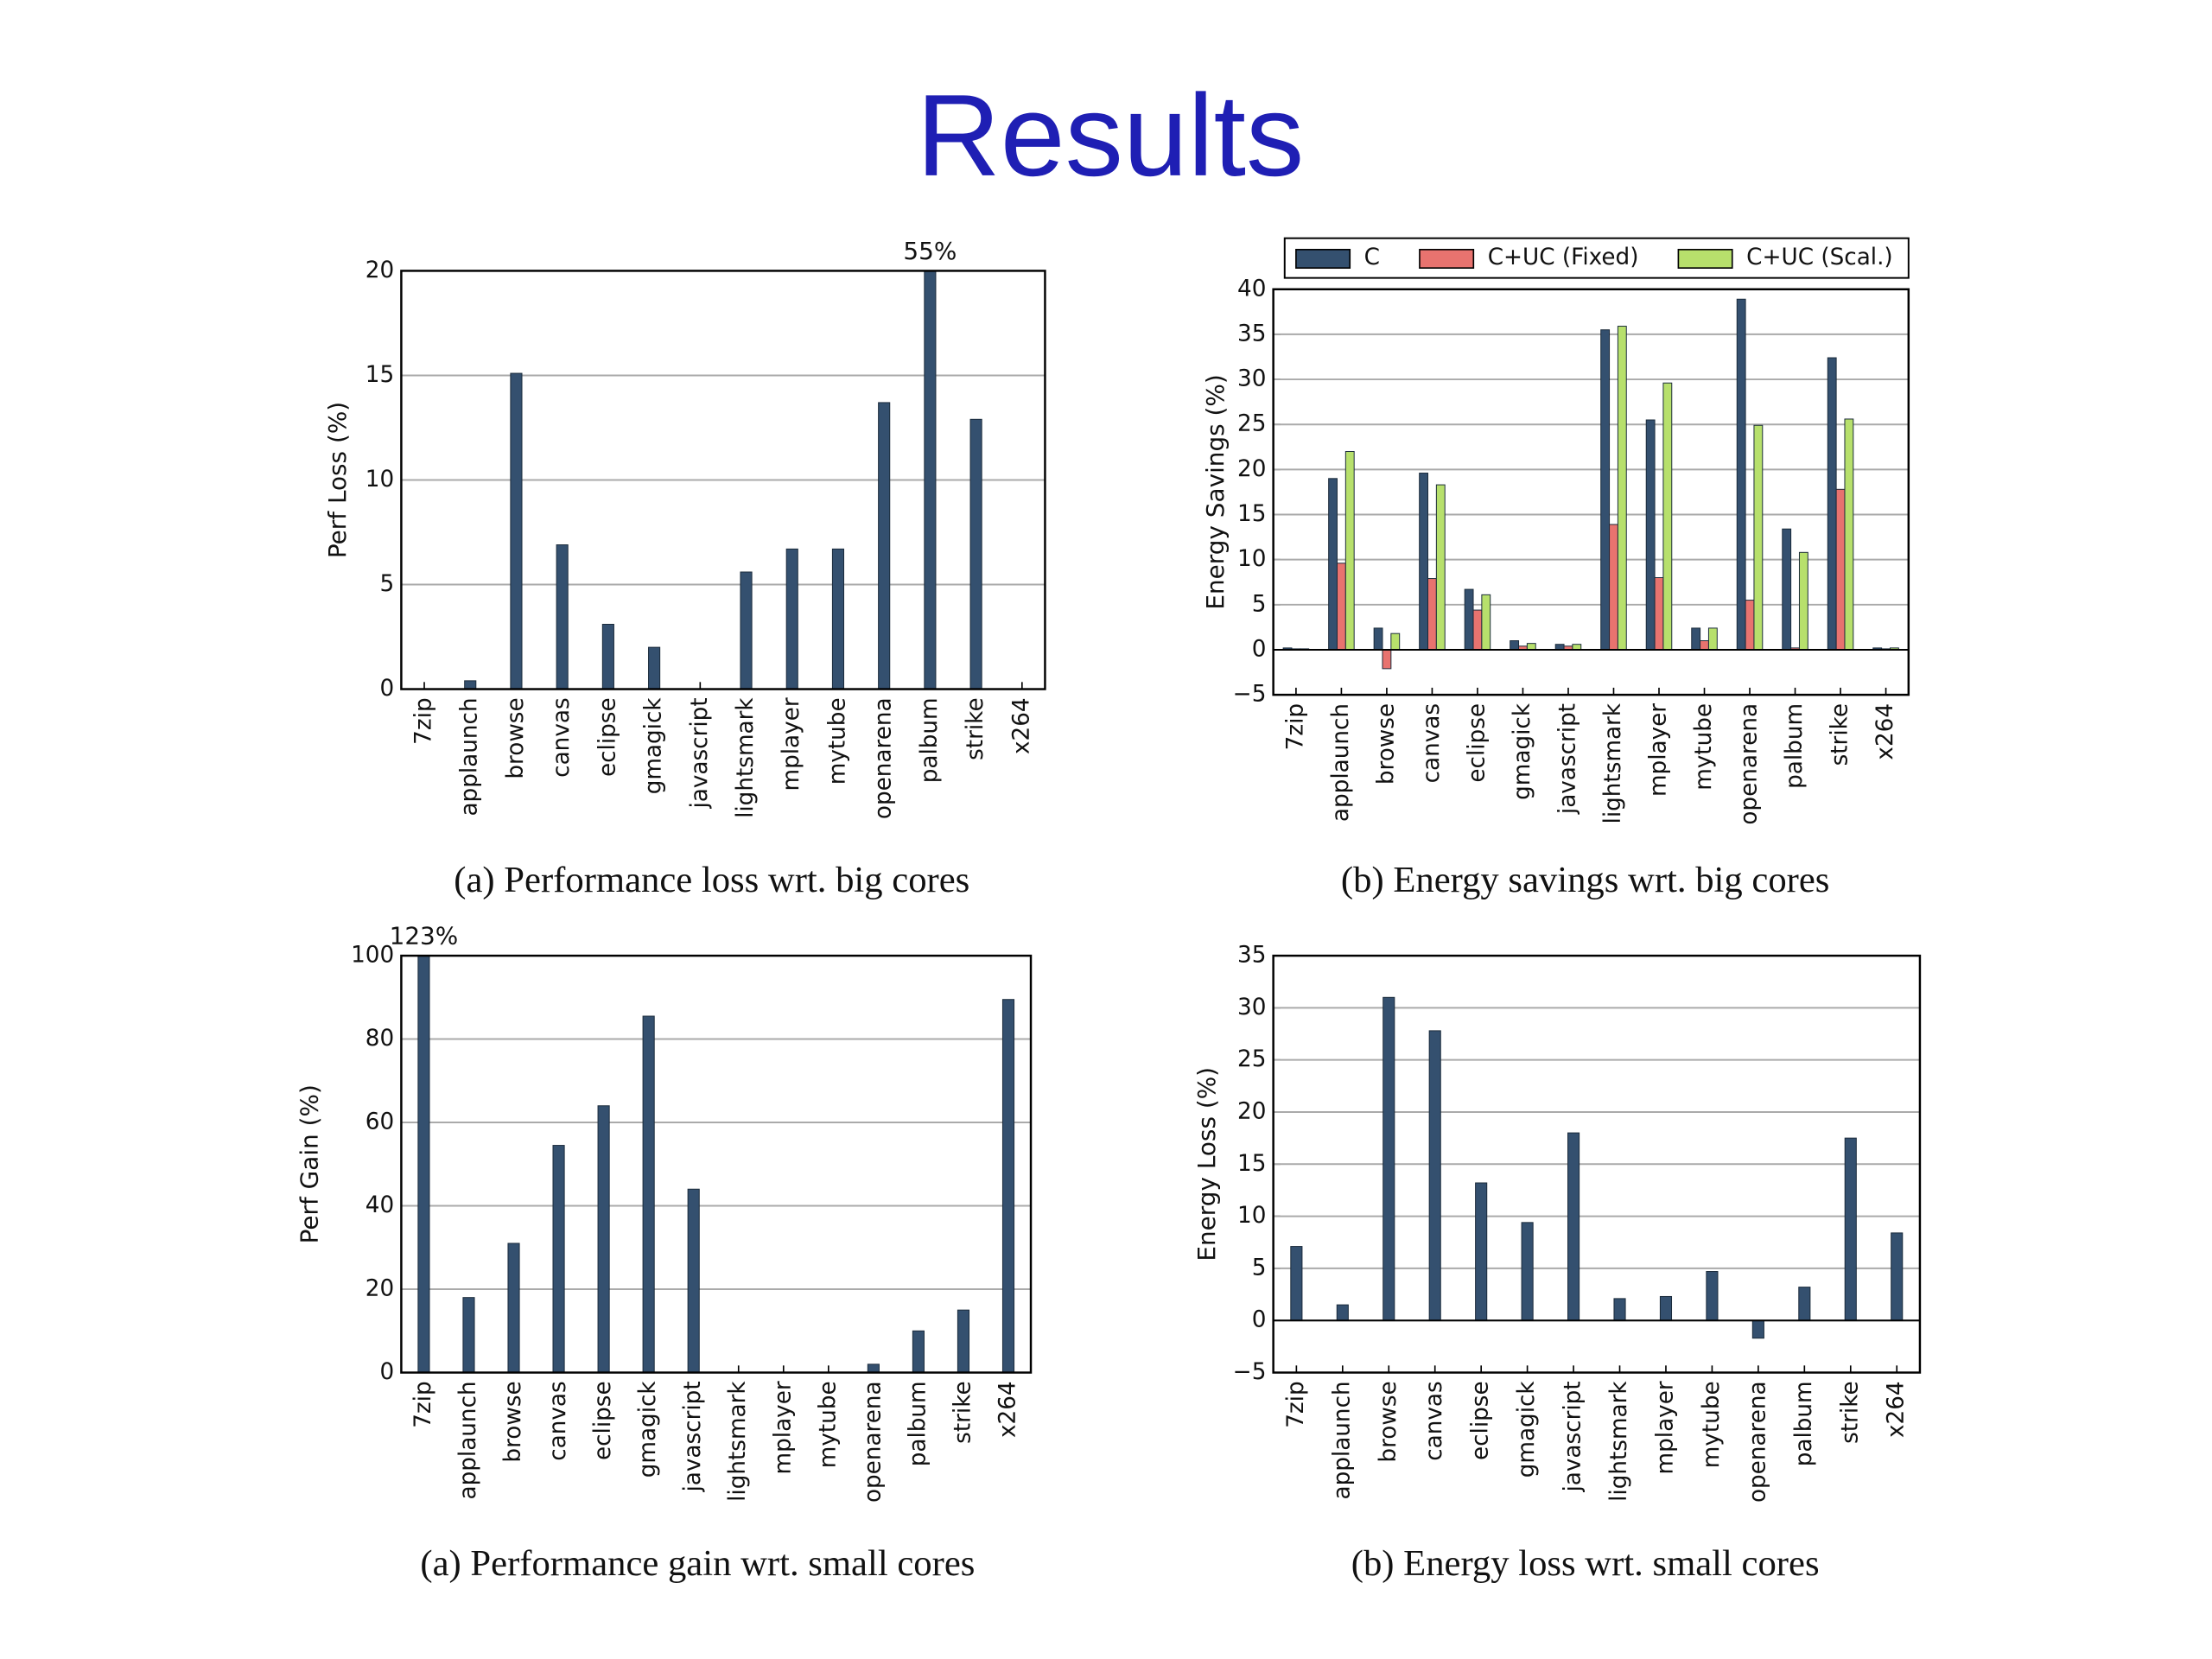  Describe the element at coordinates (379, 1039) in the screenshot. I see `y-tick-label: 80` at that location.